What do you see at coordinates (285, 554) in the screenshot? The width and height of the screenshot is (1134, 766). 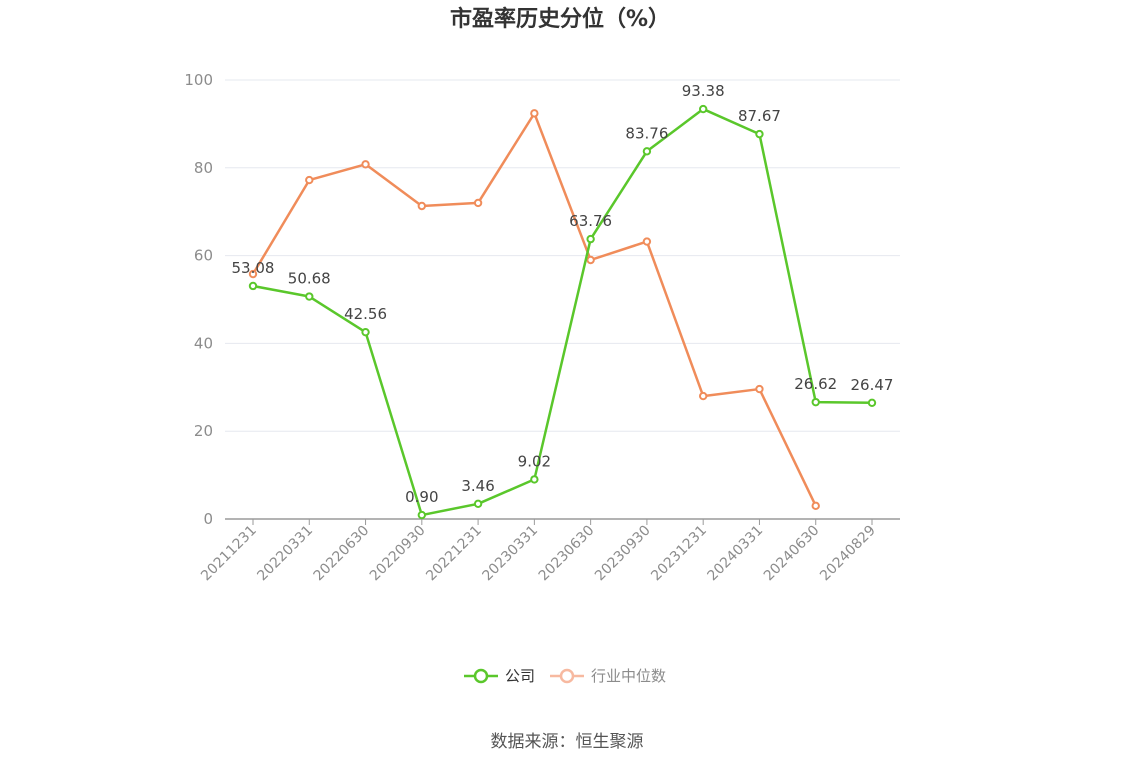 I see `x-tick-label: 20220331` at bounding box center [285, 554].